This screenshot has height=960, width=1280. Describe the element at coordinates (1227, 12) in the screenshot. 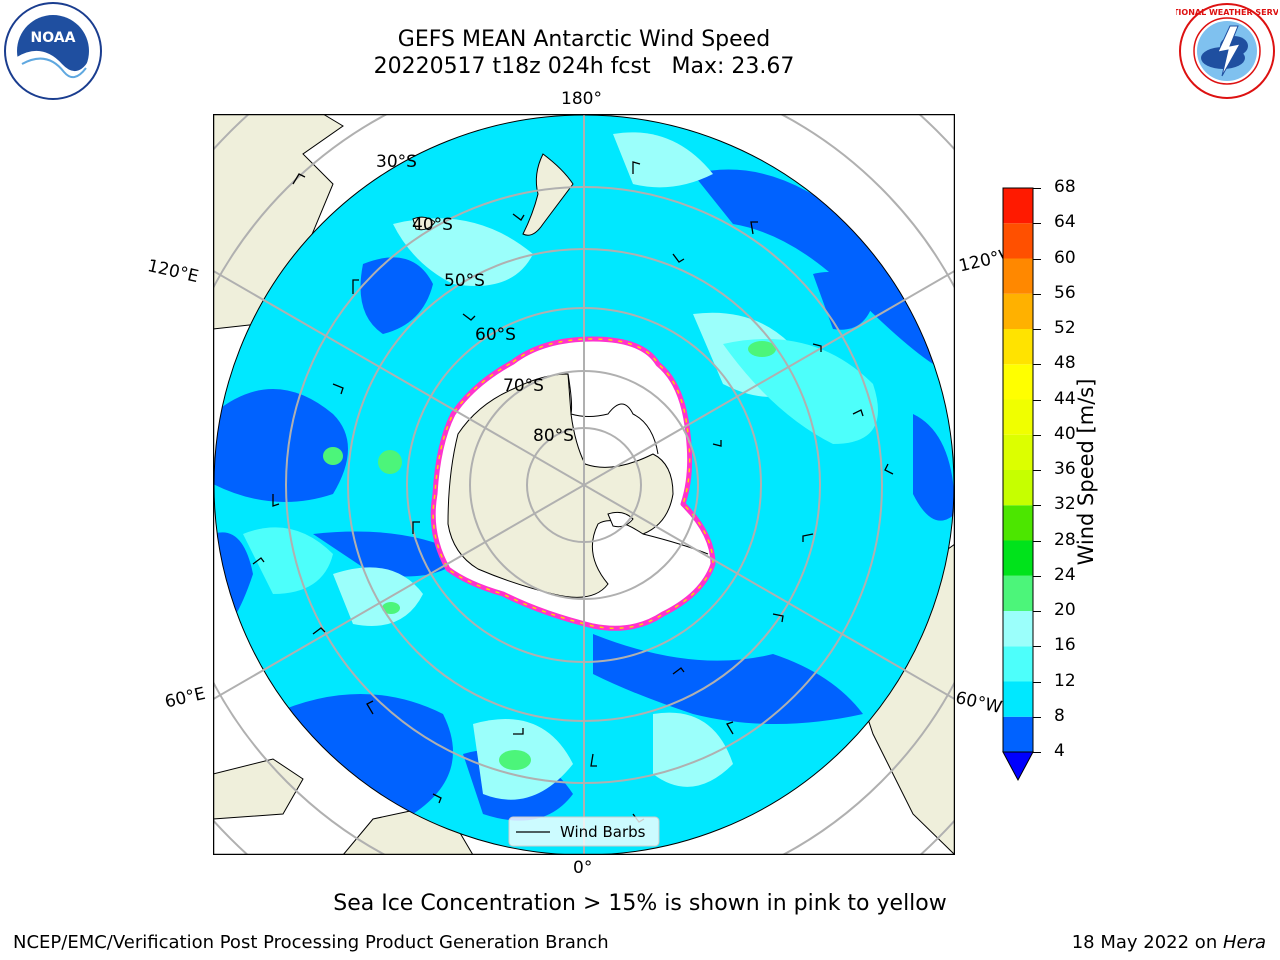

I see `nws-logo-text: NATIONAL WEATHER SERVICE` at that location.